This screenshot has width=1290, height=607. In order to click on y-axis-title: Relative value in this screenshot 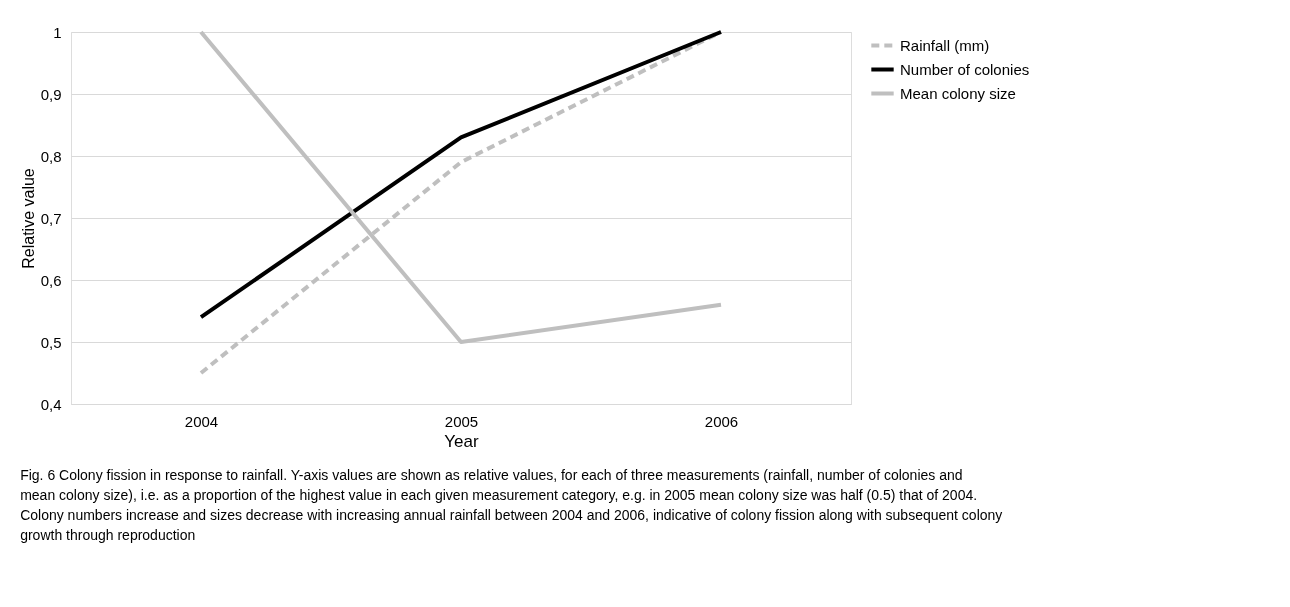, I will do `click(28, 218)`.